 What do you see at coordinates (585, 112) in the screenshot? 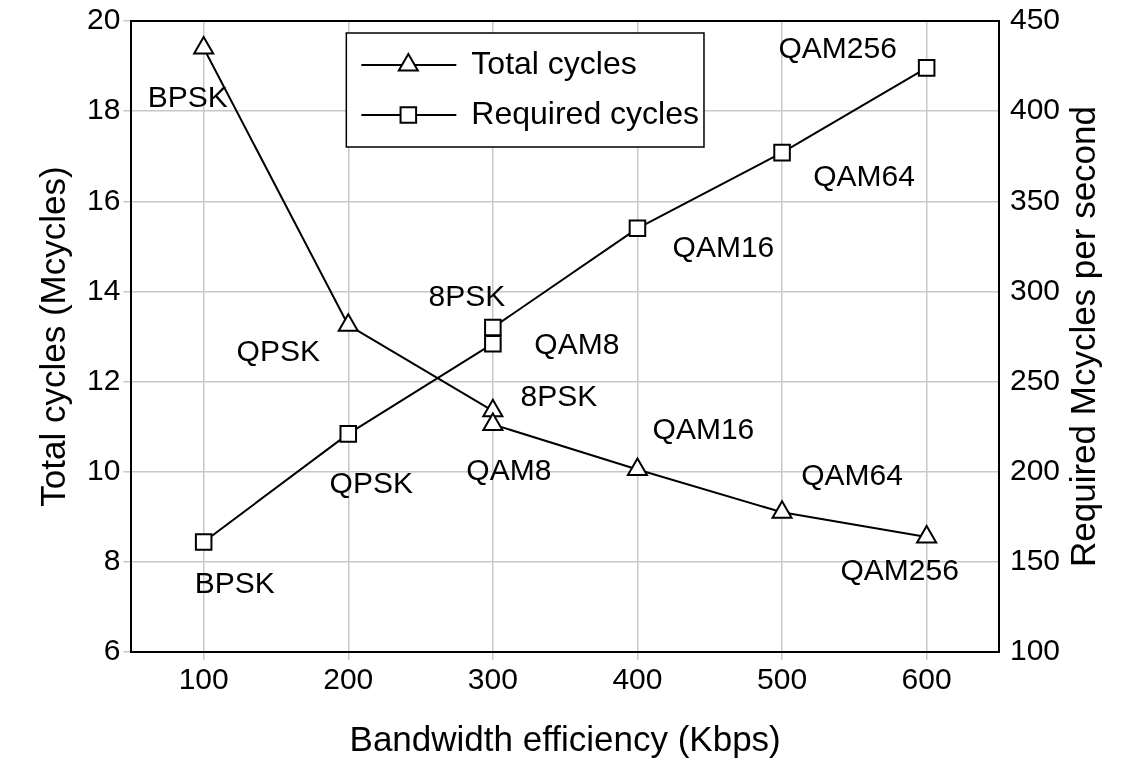
I see `legend-label: Required cycles` at bounding box center [585, 112].